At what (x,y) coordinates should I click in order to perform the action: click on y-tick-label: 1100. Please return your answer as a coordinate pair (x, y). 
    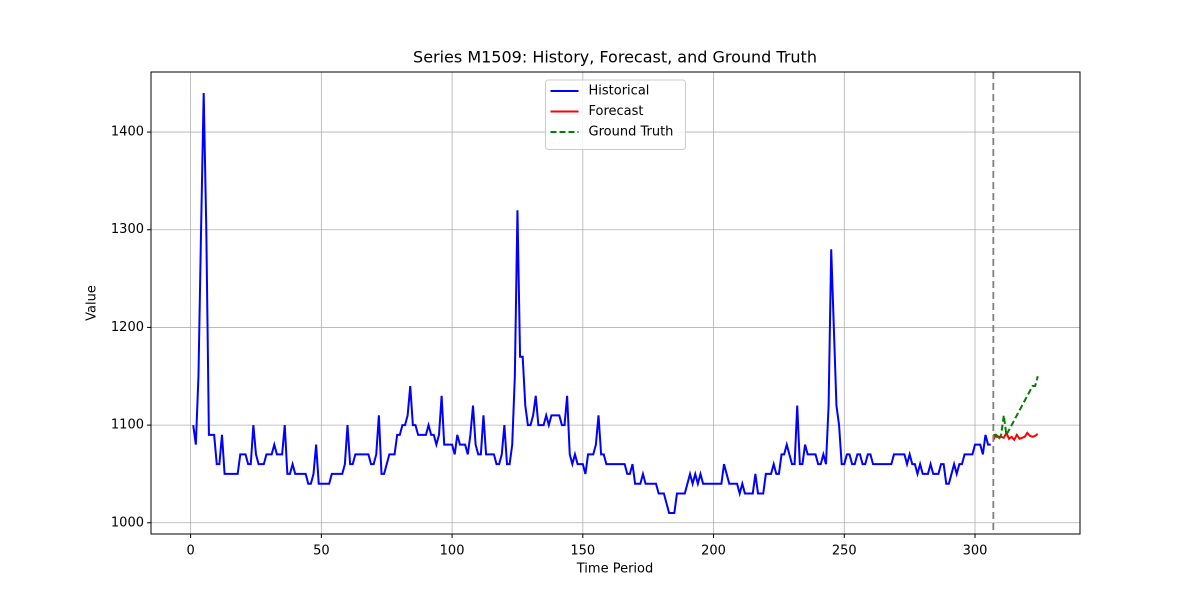
    Looking at the image, I should click on (127, 425).